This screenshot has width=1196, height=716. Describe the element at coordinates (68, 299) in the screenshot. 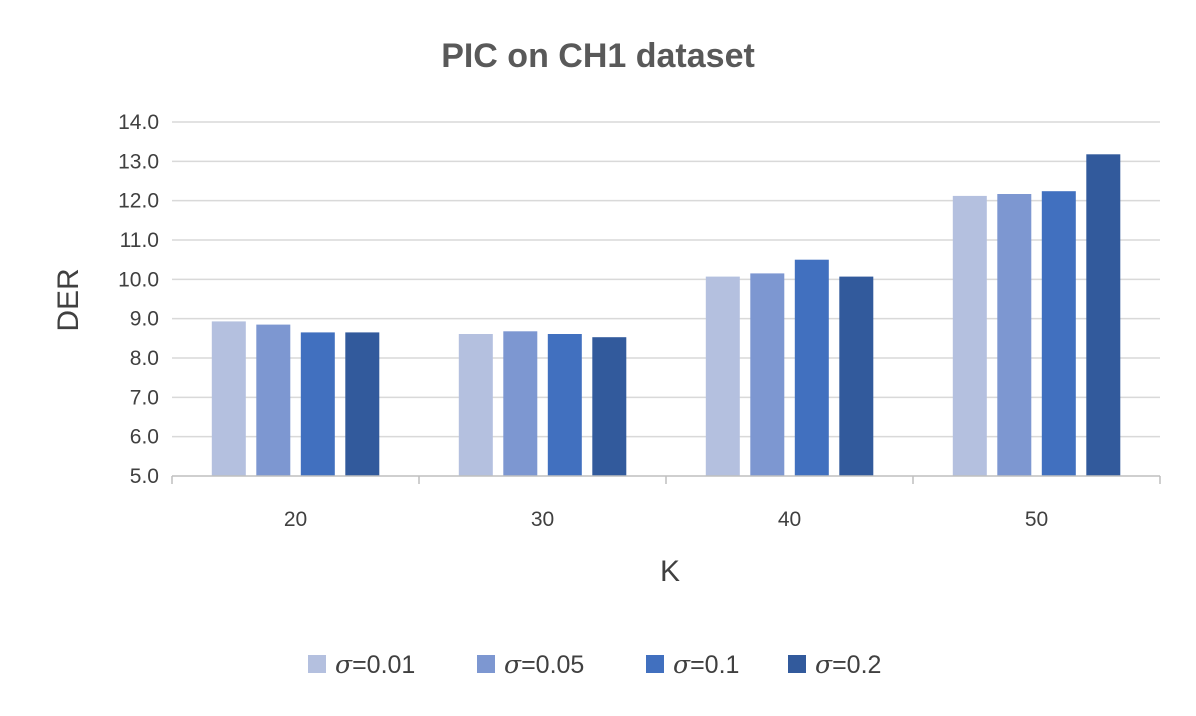

I see `y-axis-title: DER` at that location.